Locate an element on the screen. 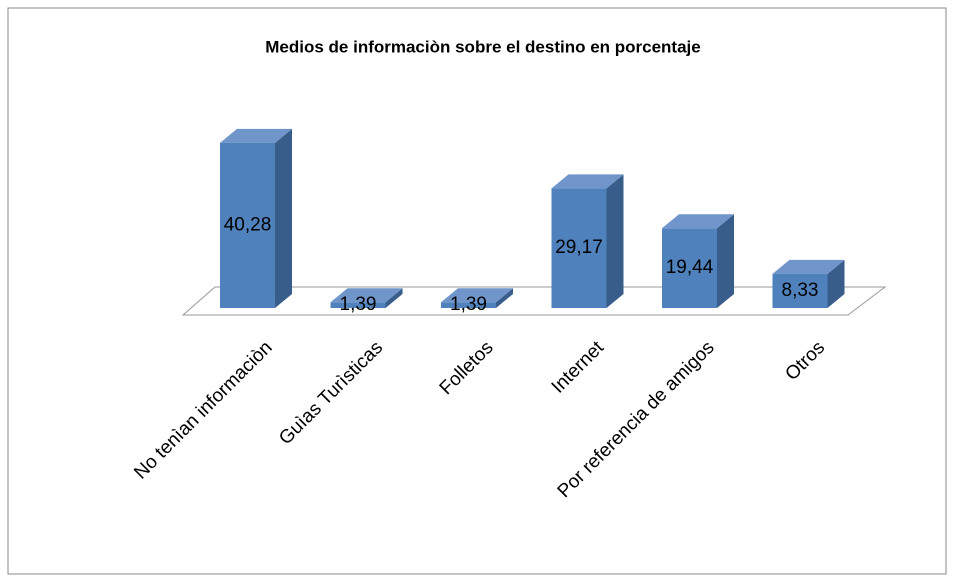  data-label: 40,28 is located at coordinates (248, 224).